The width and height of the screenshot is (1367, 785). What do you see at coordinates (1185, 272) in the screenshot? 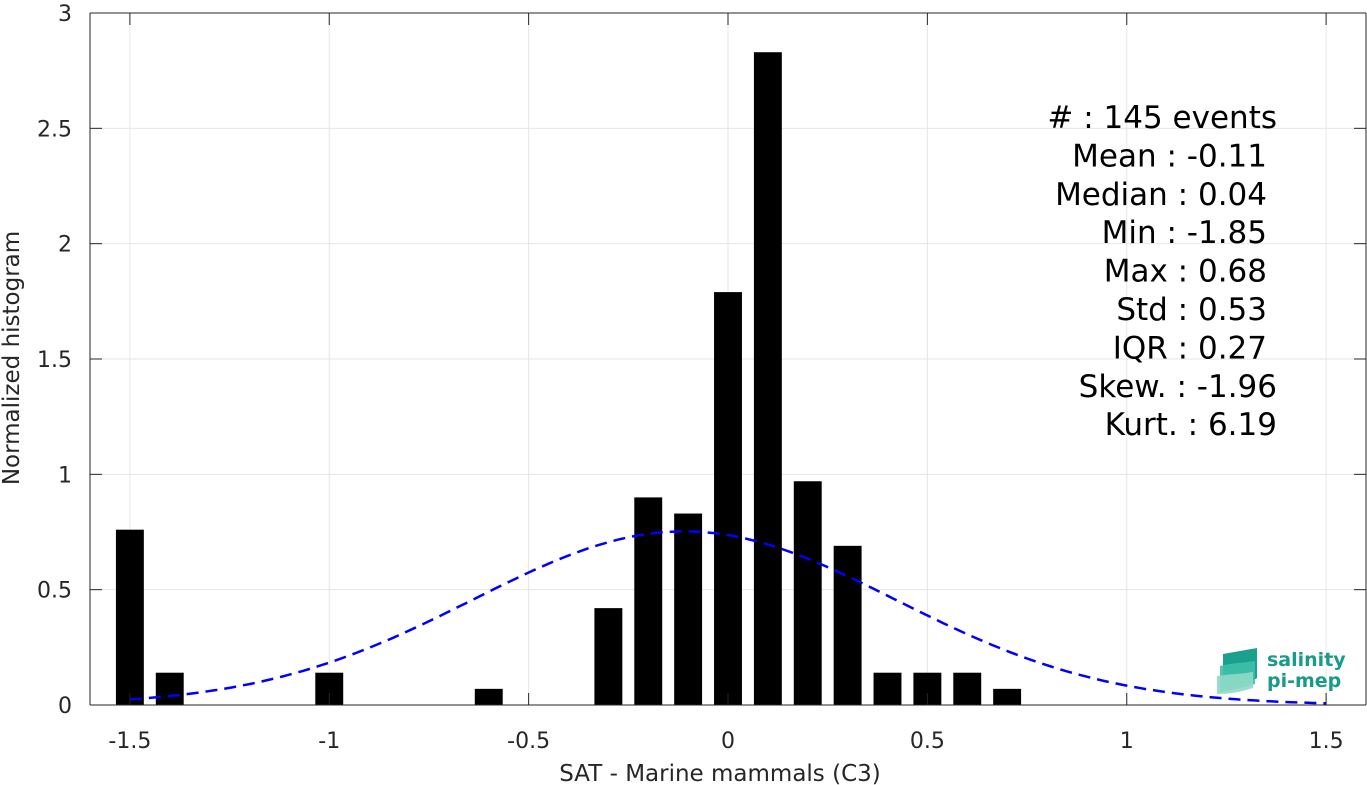
I see `stat-line: Max : 0.68` at bounding box center [1185, 272].